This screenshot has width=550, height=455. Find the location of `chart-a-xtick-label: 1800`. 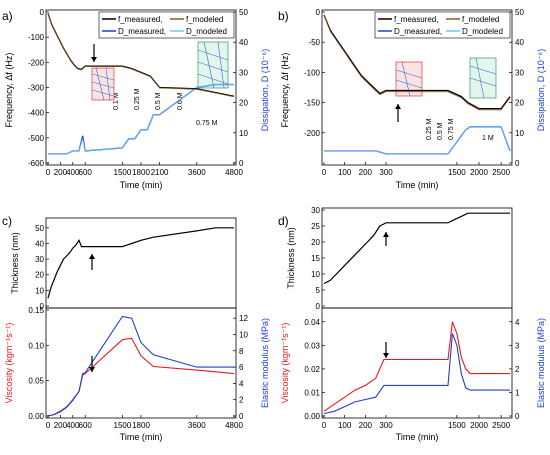

chart-a-xtick-label: 1800 is located at coordinates (141, 172).